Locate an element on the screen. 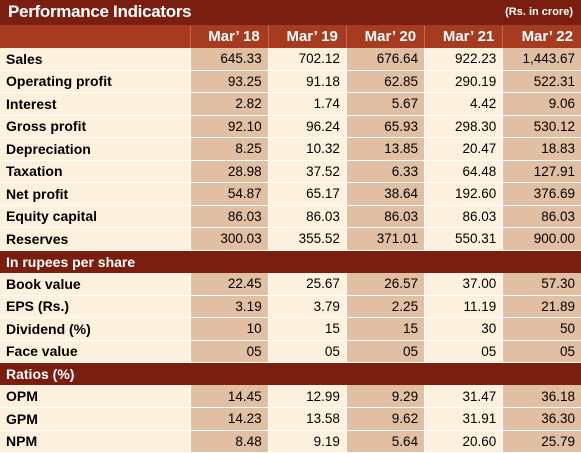  value-cell: 1,443.67 is located at coordinates (541, 59).